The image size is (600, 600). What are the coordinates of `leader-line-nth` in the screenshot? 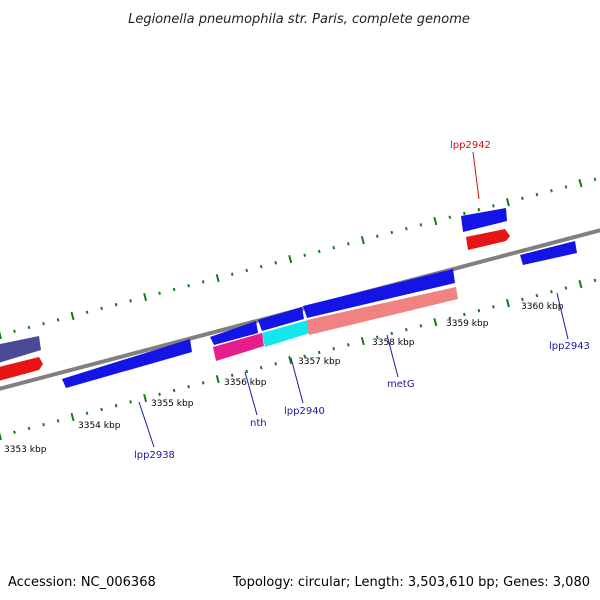 It's located at (251, 393).